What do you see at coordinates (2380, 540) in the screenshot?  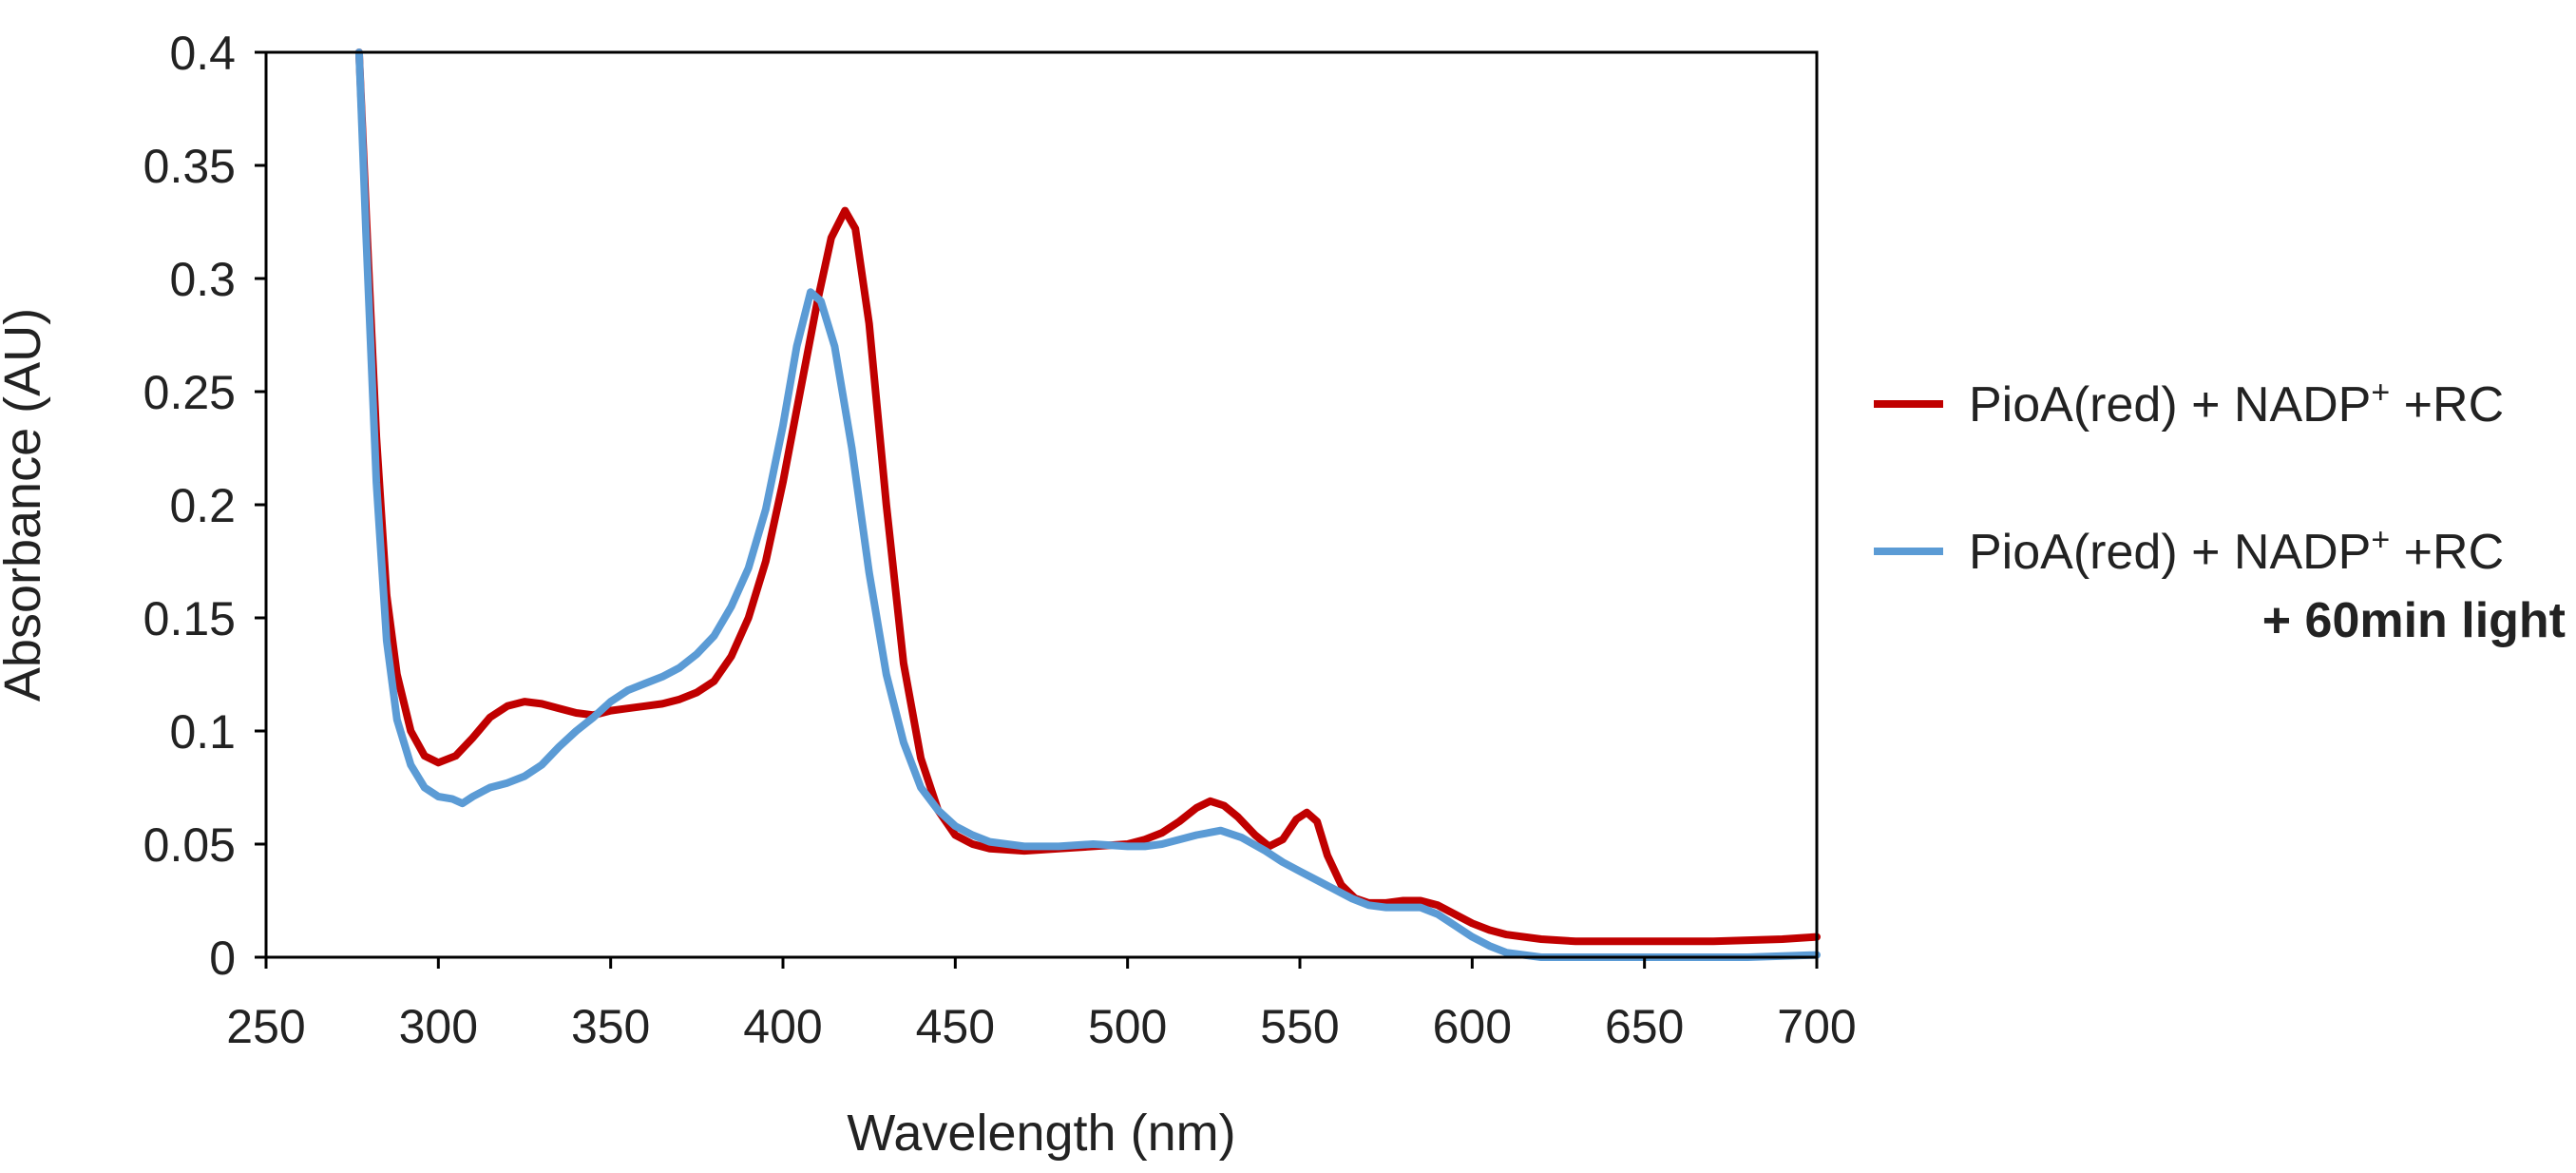 I see `legend-label-series-2-sup: +` at bounding box center [2380, 540].